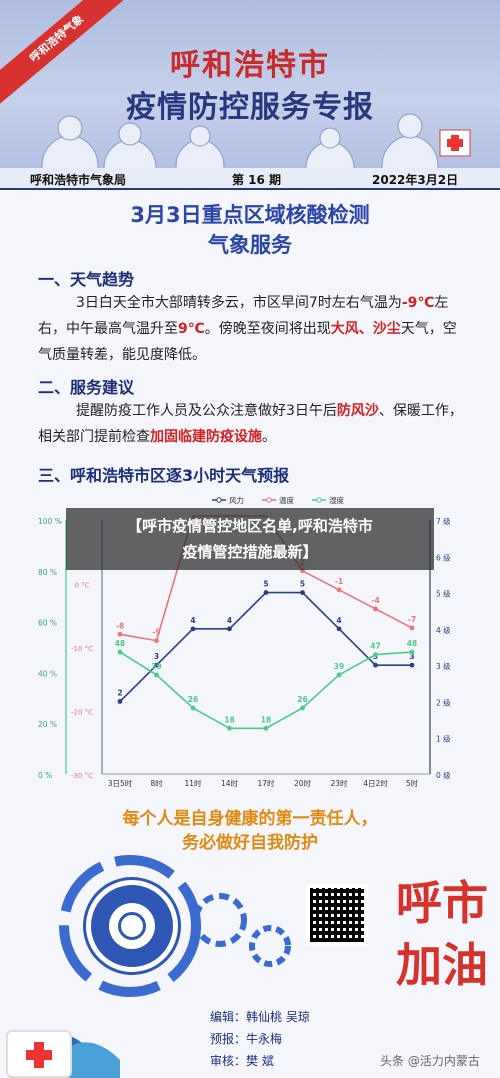  What do you see at coordinates (415, 180) in the screenshot?
I see `issue-date: 2022年3月2日` at bounding box center [415, 180].